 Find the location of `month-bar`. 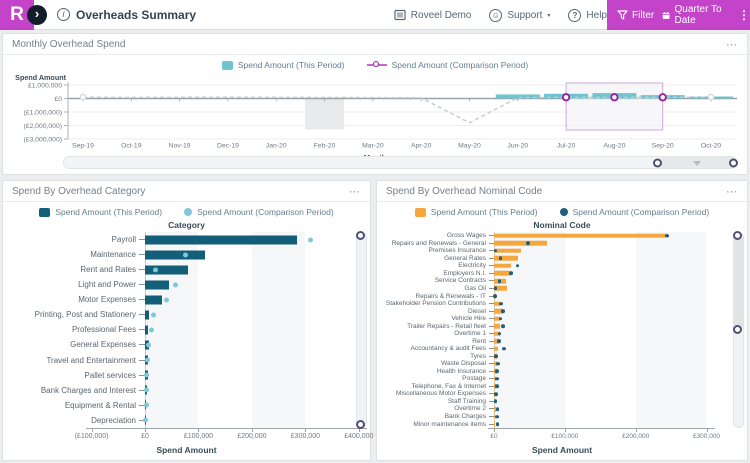

month-bar is located at coordinates (517, 96).